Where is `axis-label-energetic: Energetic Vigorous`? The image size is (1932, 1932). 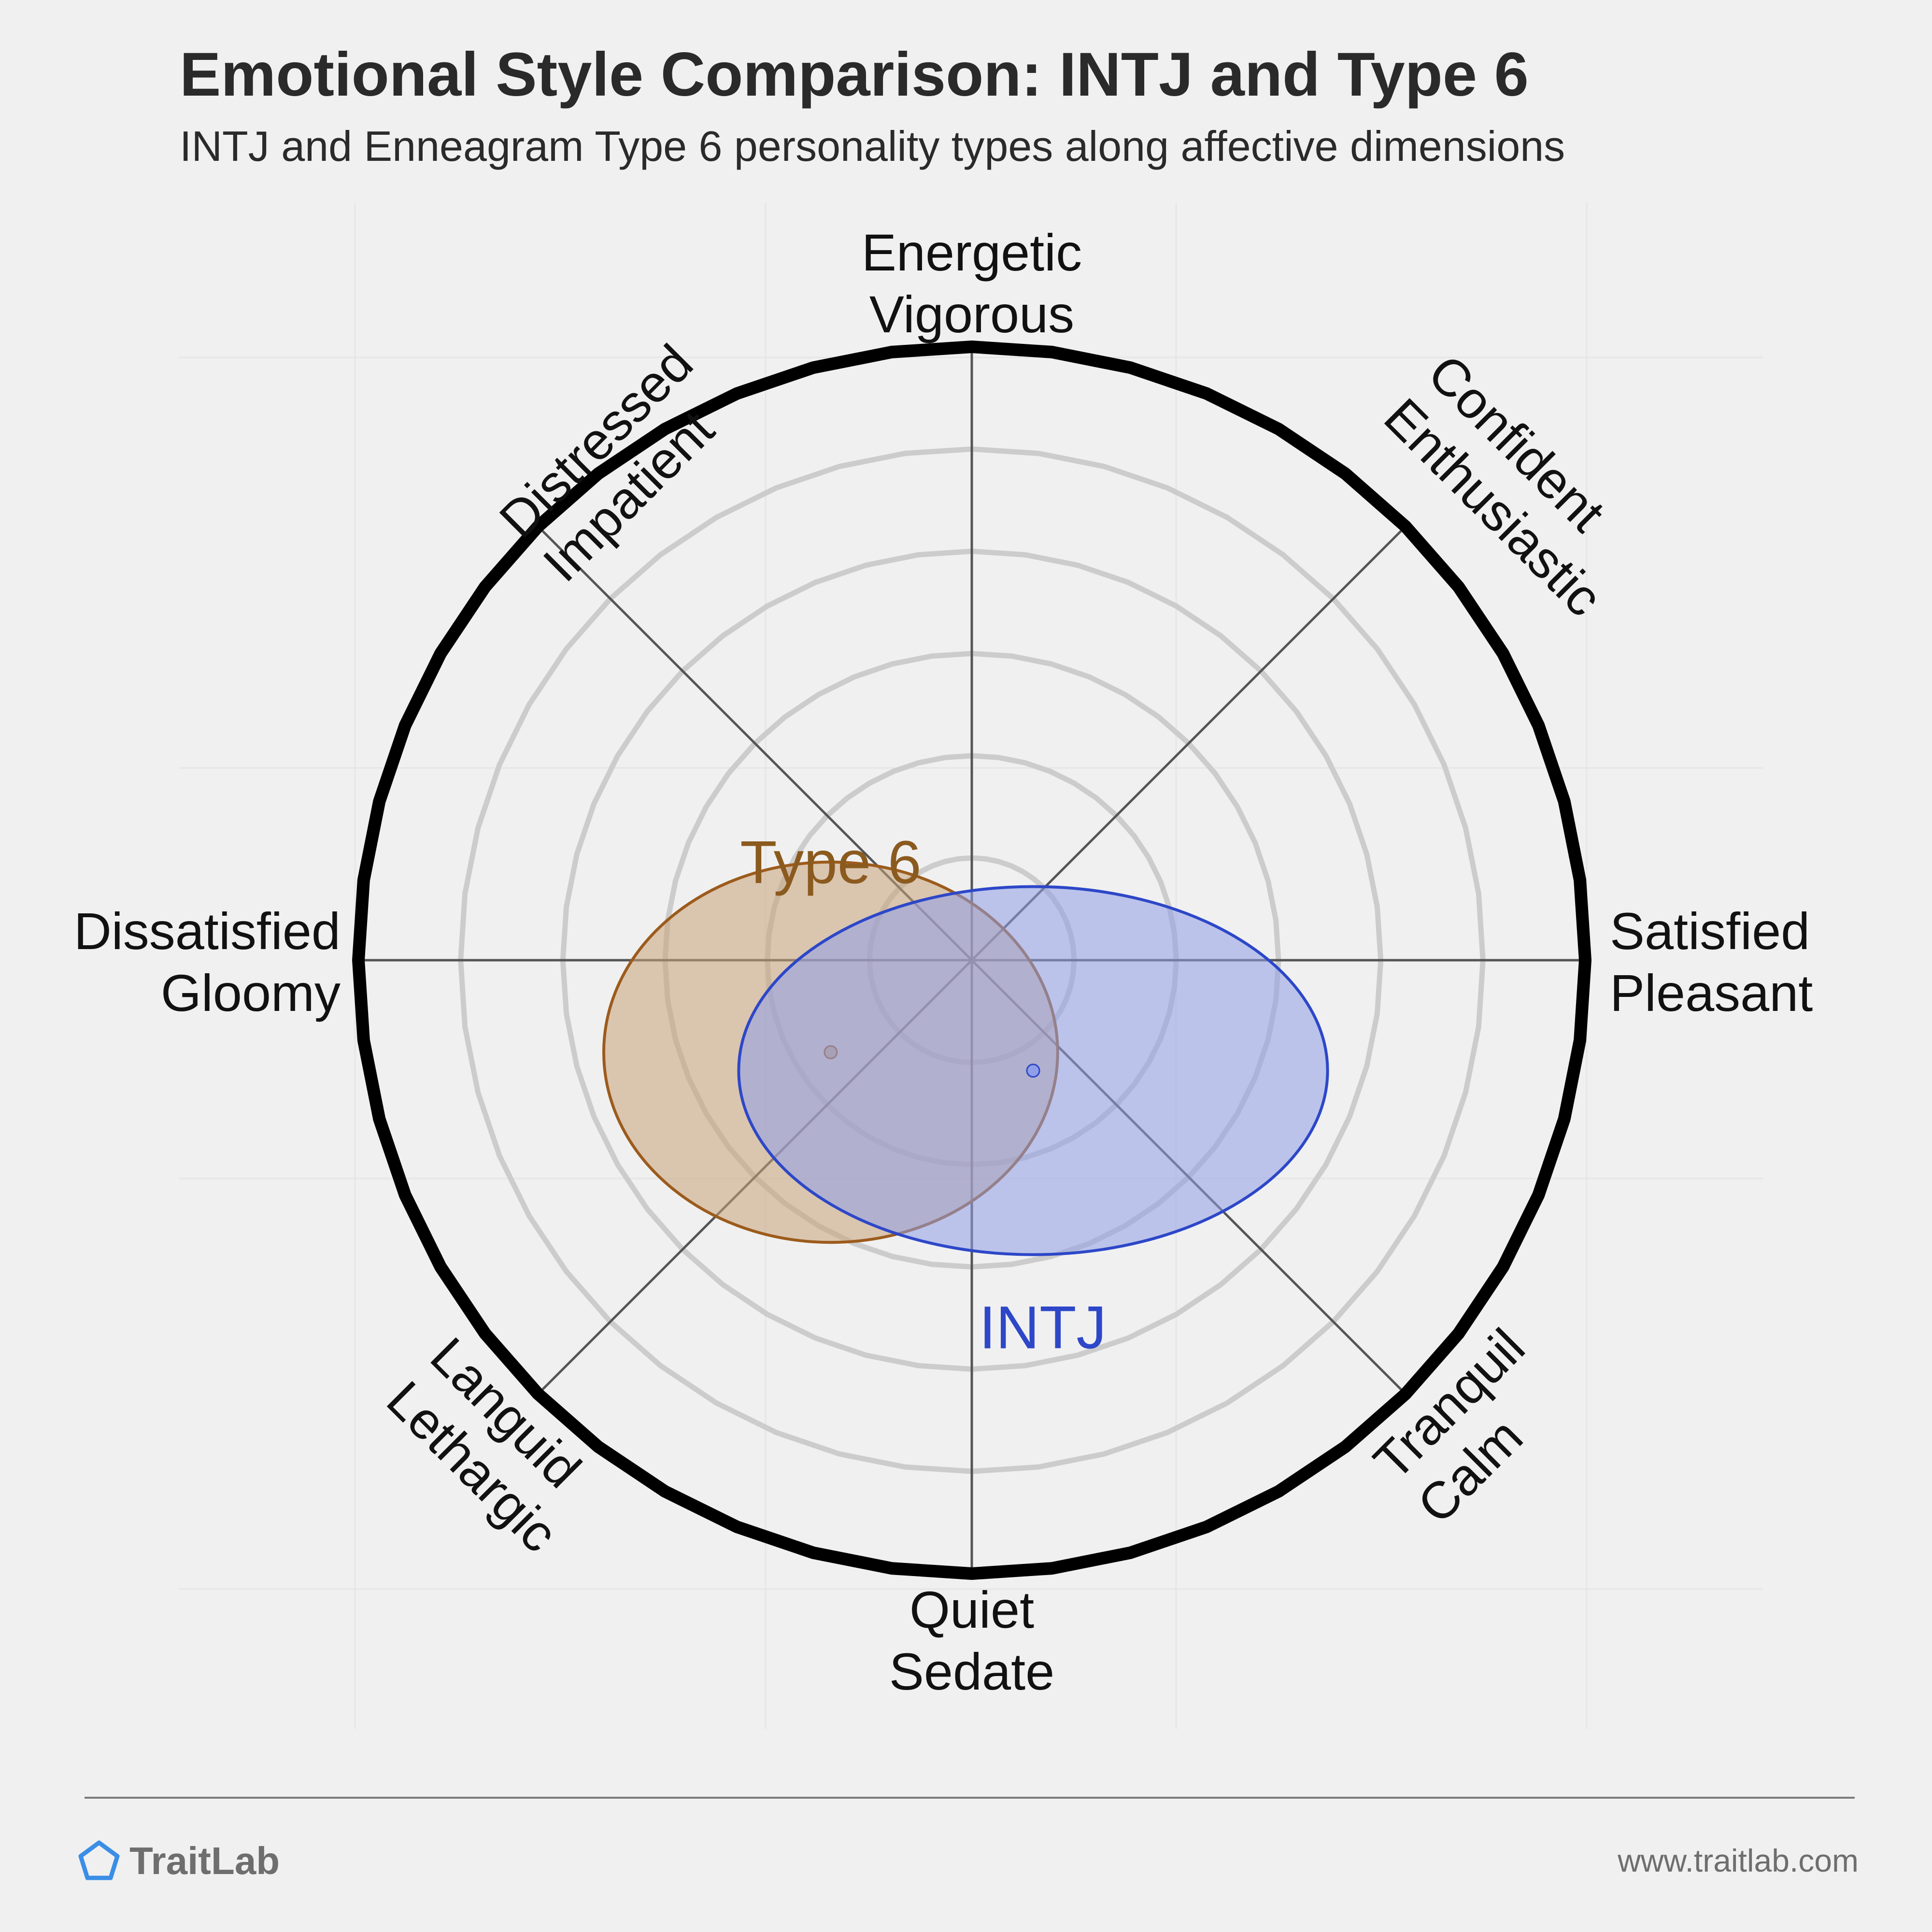
axis-label-energetic: Energetic Vigorous is located at coordinates (972, 283).